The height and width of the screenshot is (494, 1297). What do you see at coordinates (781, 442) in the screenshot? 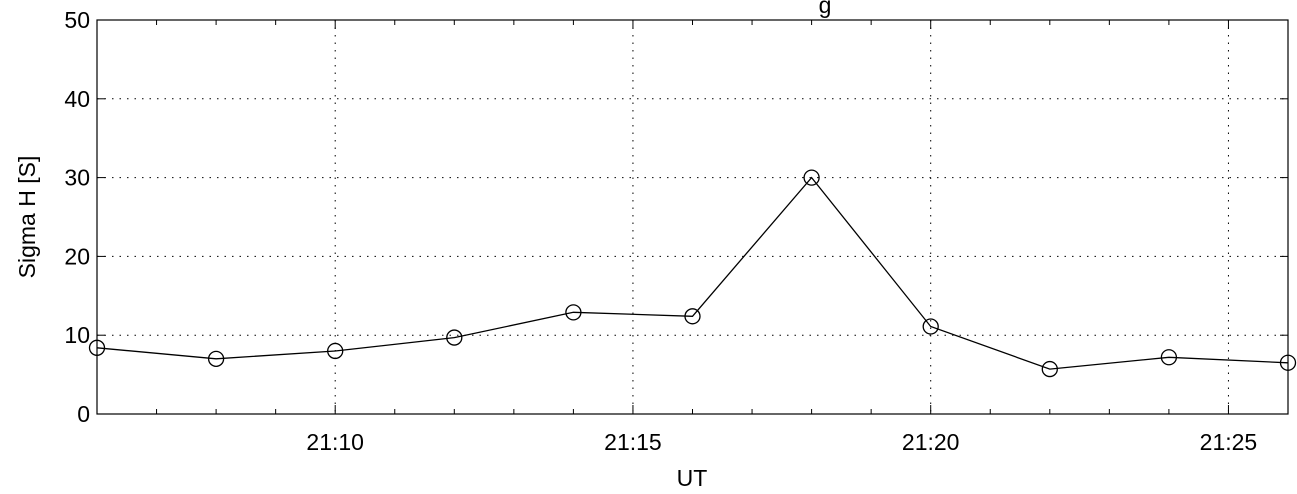
I see `x-tick-labels: 21:10 21:15 21:20 21:25` at bounding box center [781, 442].